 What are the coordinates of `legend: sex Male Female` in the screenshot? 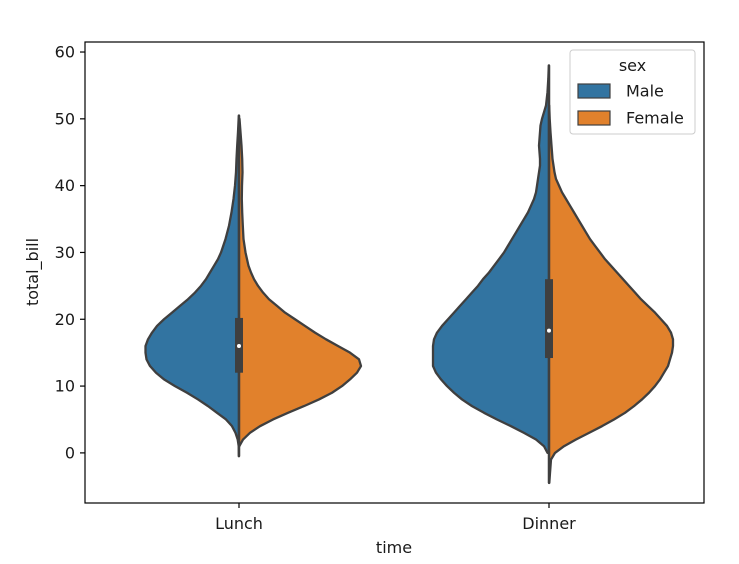 It's located at (632, 92).